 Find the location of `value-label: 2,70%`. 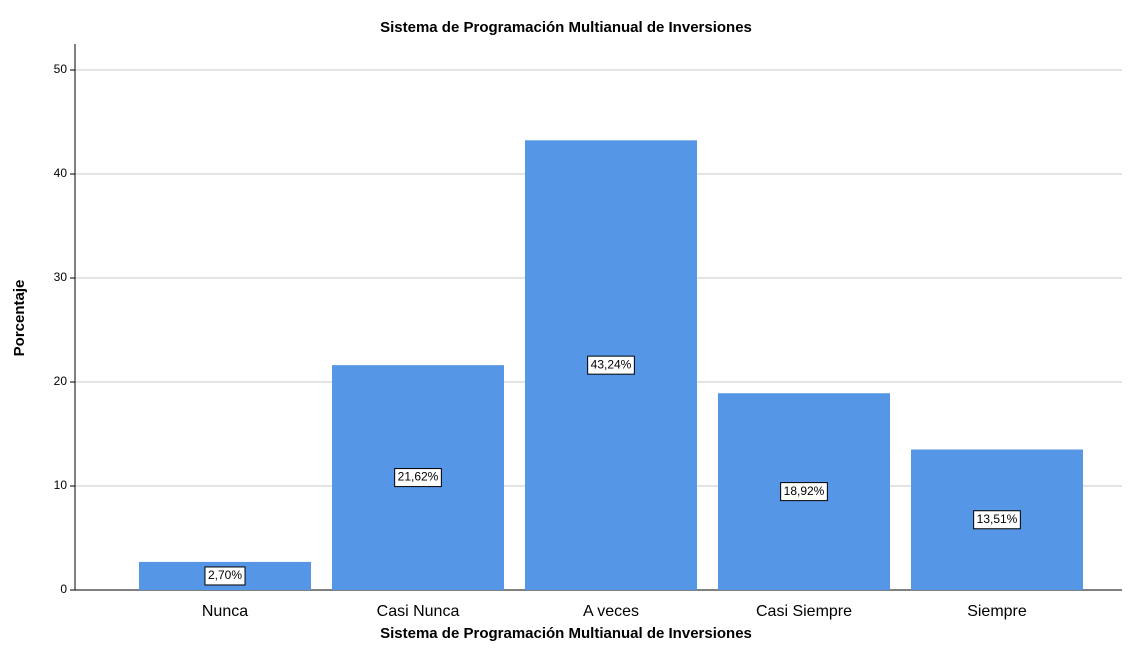

value-label: 2,70% is located at coordinates (225, 575).